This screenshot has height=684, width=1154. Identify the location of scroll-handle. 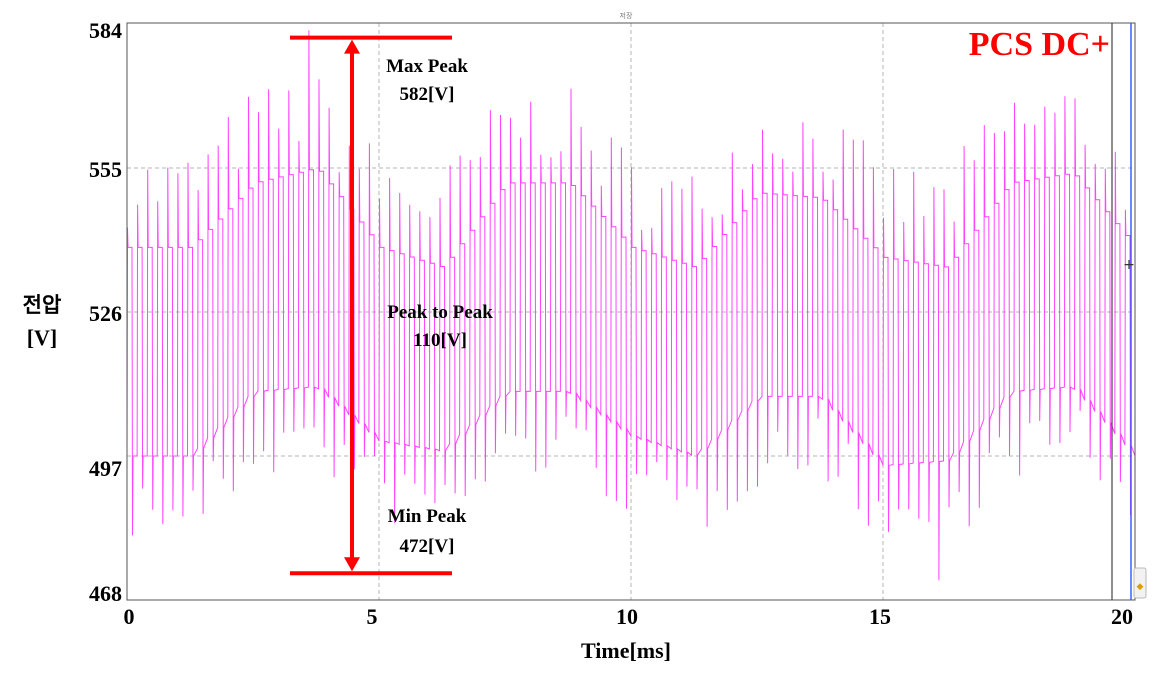
(1140, 583).